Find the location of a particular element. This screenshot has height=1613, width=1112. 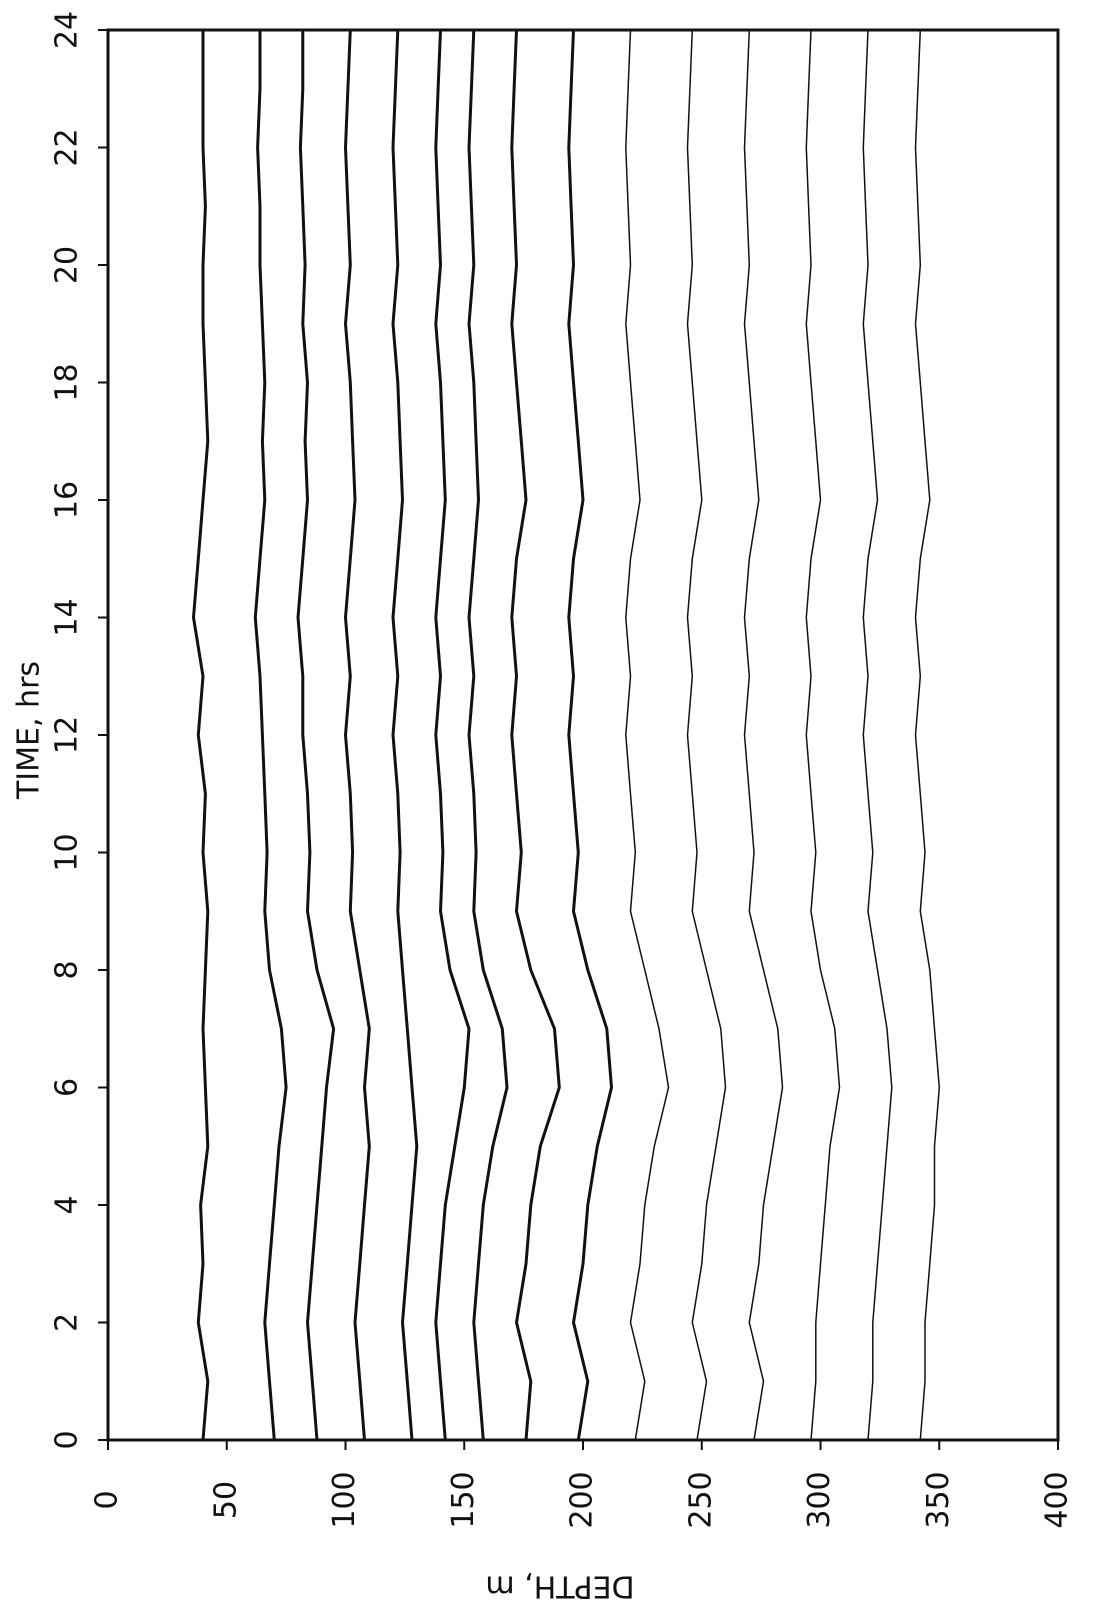

y-tick-label: 400 is located at coordinates (1057, 1499).